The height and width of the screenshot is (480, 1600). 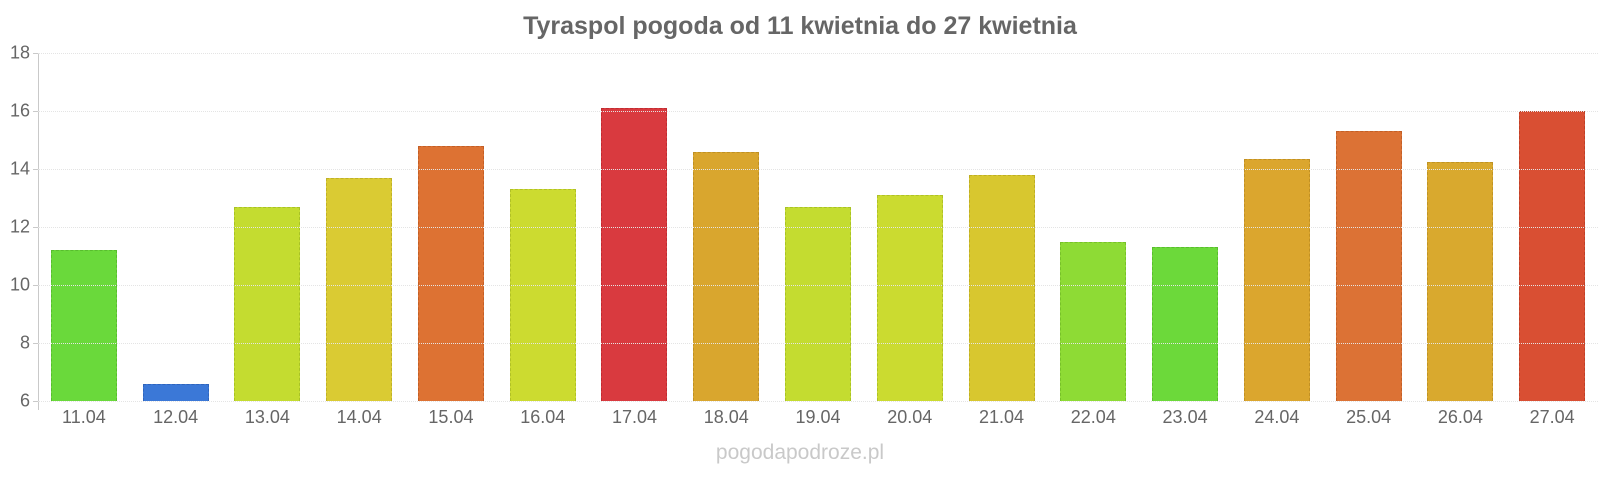 What do you see at coordinates (1277, 417) in the screenshot?
I see `x-axis-label: 24.04` at bounding box center [1277, 417].